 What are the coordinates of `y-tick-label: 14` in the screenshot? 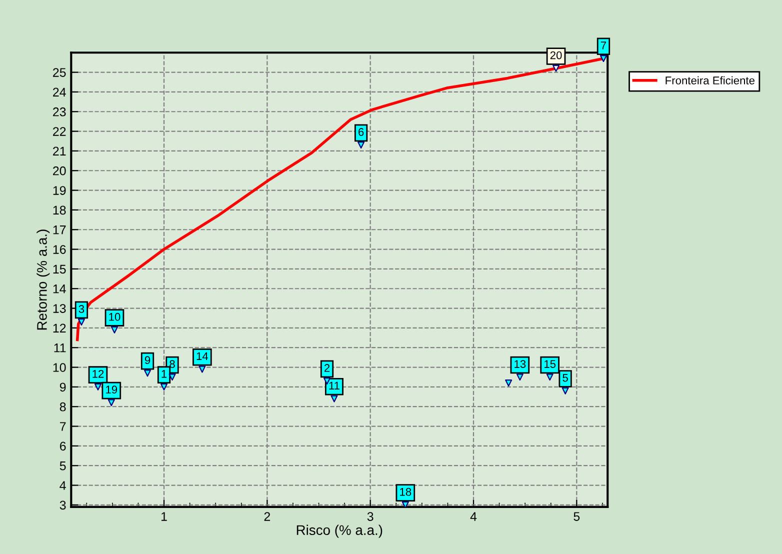 It's located at (59, 289).